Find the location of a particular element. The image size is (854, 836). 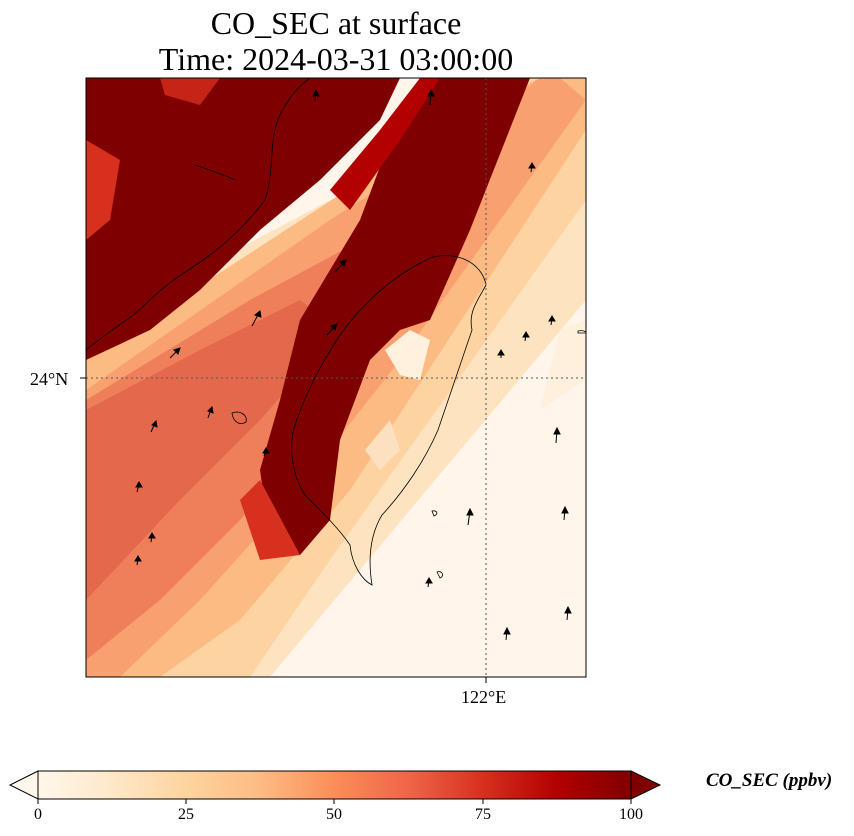

colorbar-max-extend is located at coordinates (646, 785).